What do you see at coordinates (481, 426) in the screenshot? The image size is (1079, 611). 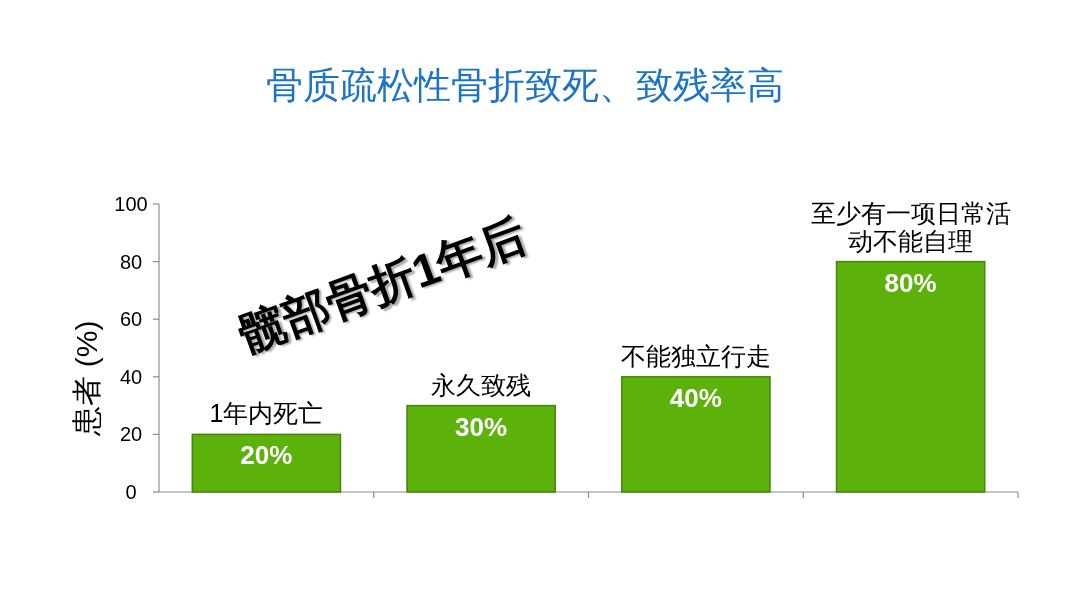 I see `data-label: 30%` at bounding box center [481, 426].